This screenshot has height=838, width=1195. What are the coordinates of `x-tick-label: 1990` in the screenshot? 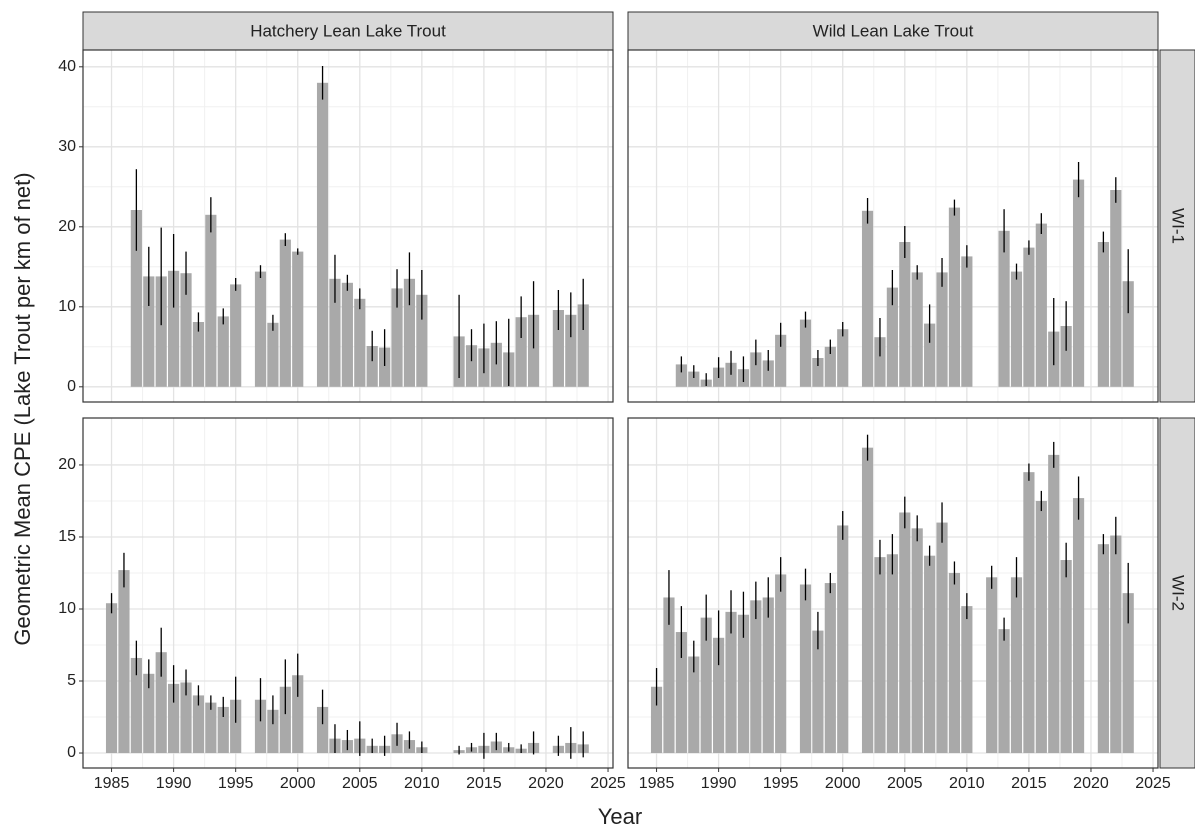 It's located at (719, 783).